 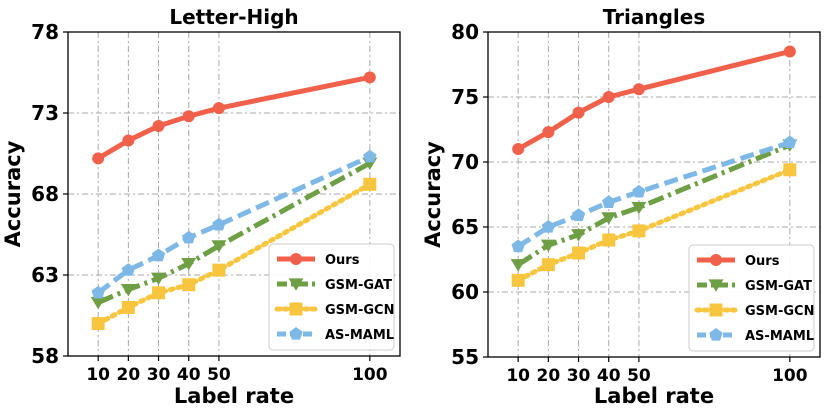 What do you see at coordinates (465, 357) in the screenshot?
I see `y-tick-label: 55` at bounding box center [465, 357].